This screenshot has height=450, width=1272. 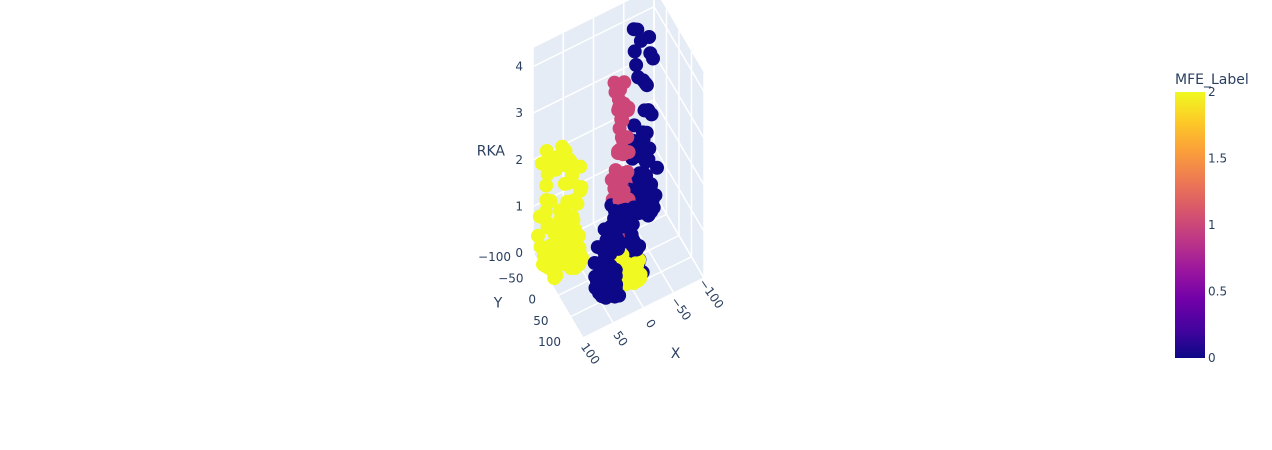 I want to click on colorbar-tick-label: 0.5, so click(x=1217, y=292).